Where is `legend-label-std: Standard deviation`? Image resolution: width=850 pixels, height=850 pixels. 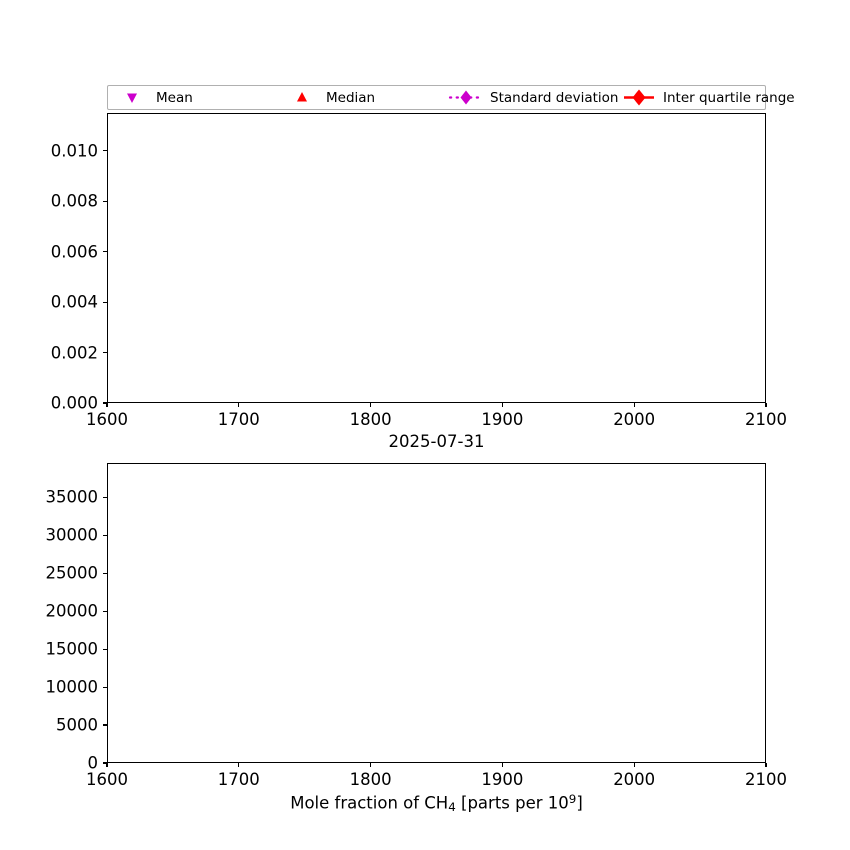
legend-label-std: Standard deviation is located at coordinates (554, 97).